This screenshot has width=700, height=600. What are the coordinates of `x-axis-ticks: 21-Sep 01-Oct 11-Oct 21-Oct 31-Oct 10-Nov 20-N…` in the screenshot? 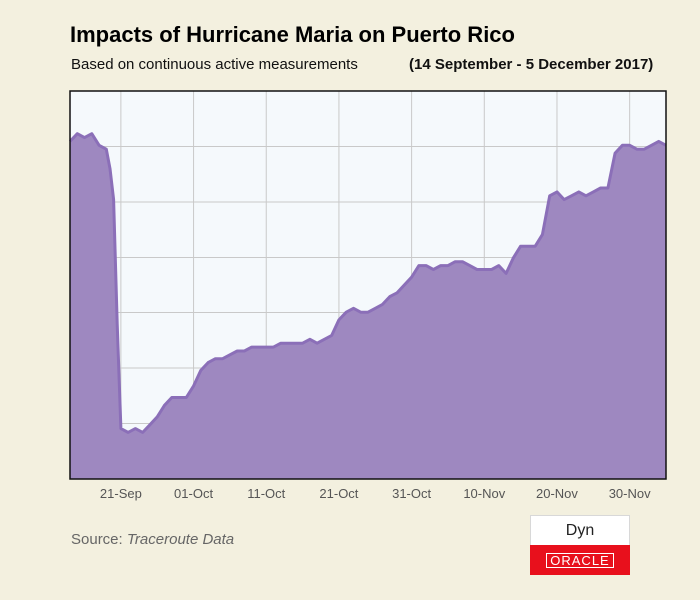 It's located at (375, 493).